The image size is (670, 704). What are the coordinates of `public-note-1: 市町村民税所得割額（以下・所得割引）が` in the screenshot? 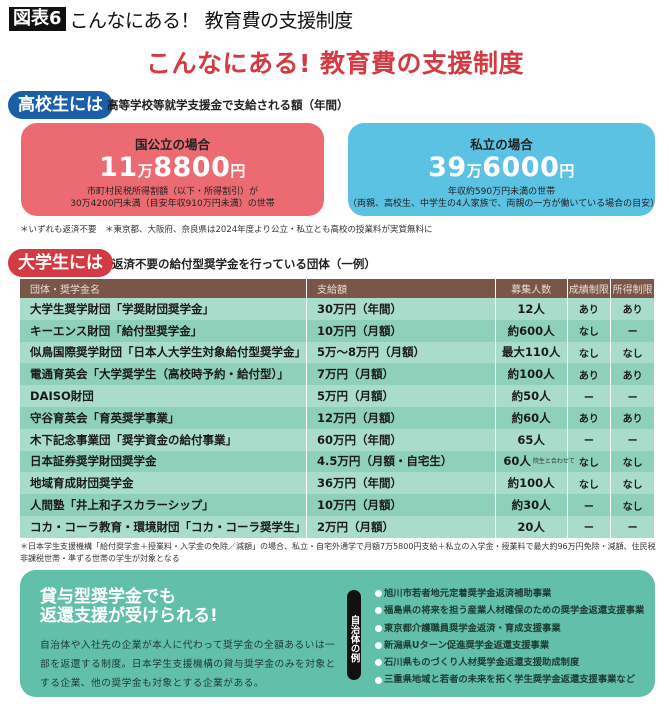 It's located at (172, 192).